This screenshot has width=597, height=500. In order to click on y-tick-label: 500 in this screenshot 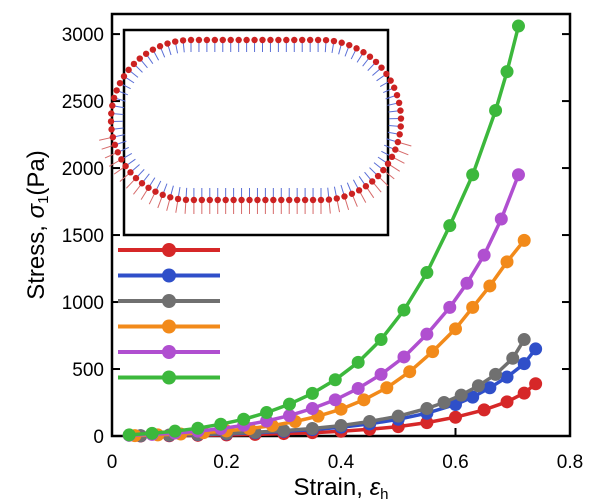, I will do `click(88, 370)`.